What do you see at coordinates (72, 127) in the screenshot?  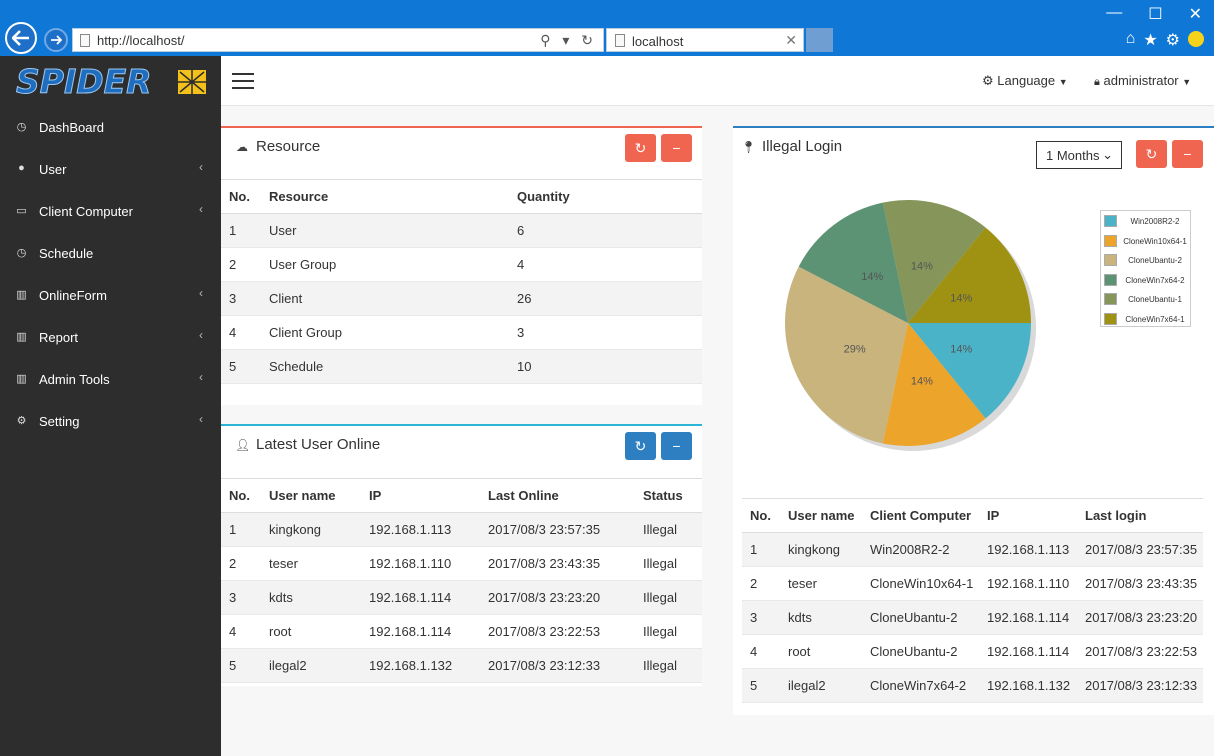 I see `sidebar-item-label: DashBoard` at bounding box center [72, 127].